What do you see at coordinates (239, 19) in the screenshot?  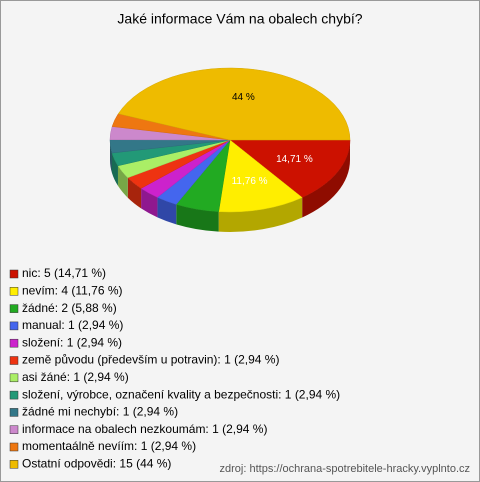 I see `chart-title: Jaké informace Vám na obalech chybí?` at bounding box center [239, 19].